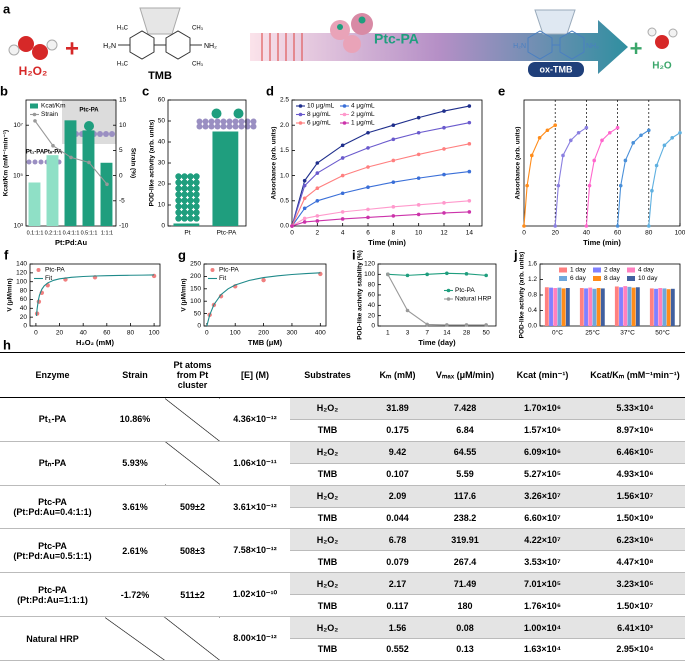  Describe the element at coordinates (123, 65) in the screenshot. I see `group-label: H₃C` at that location.